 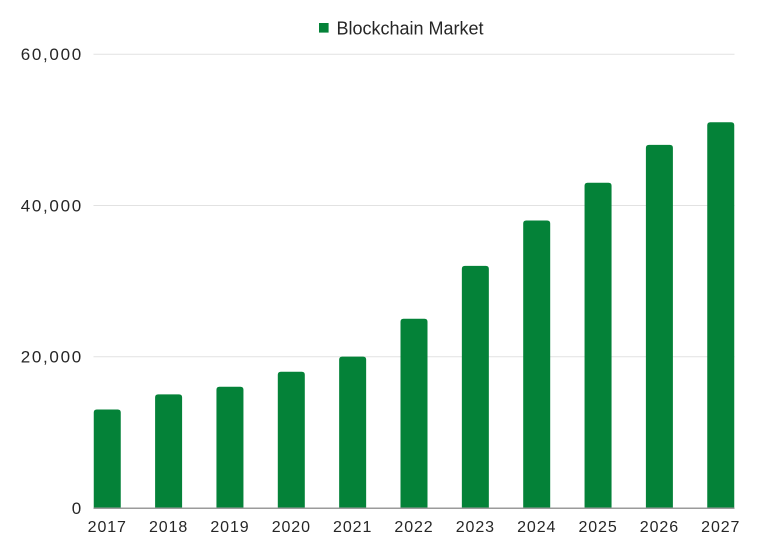 I want to click on svg-text: 2018, so click(x=168, y=527).